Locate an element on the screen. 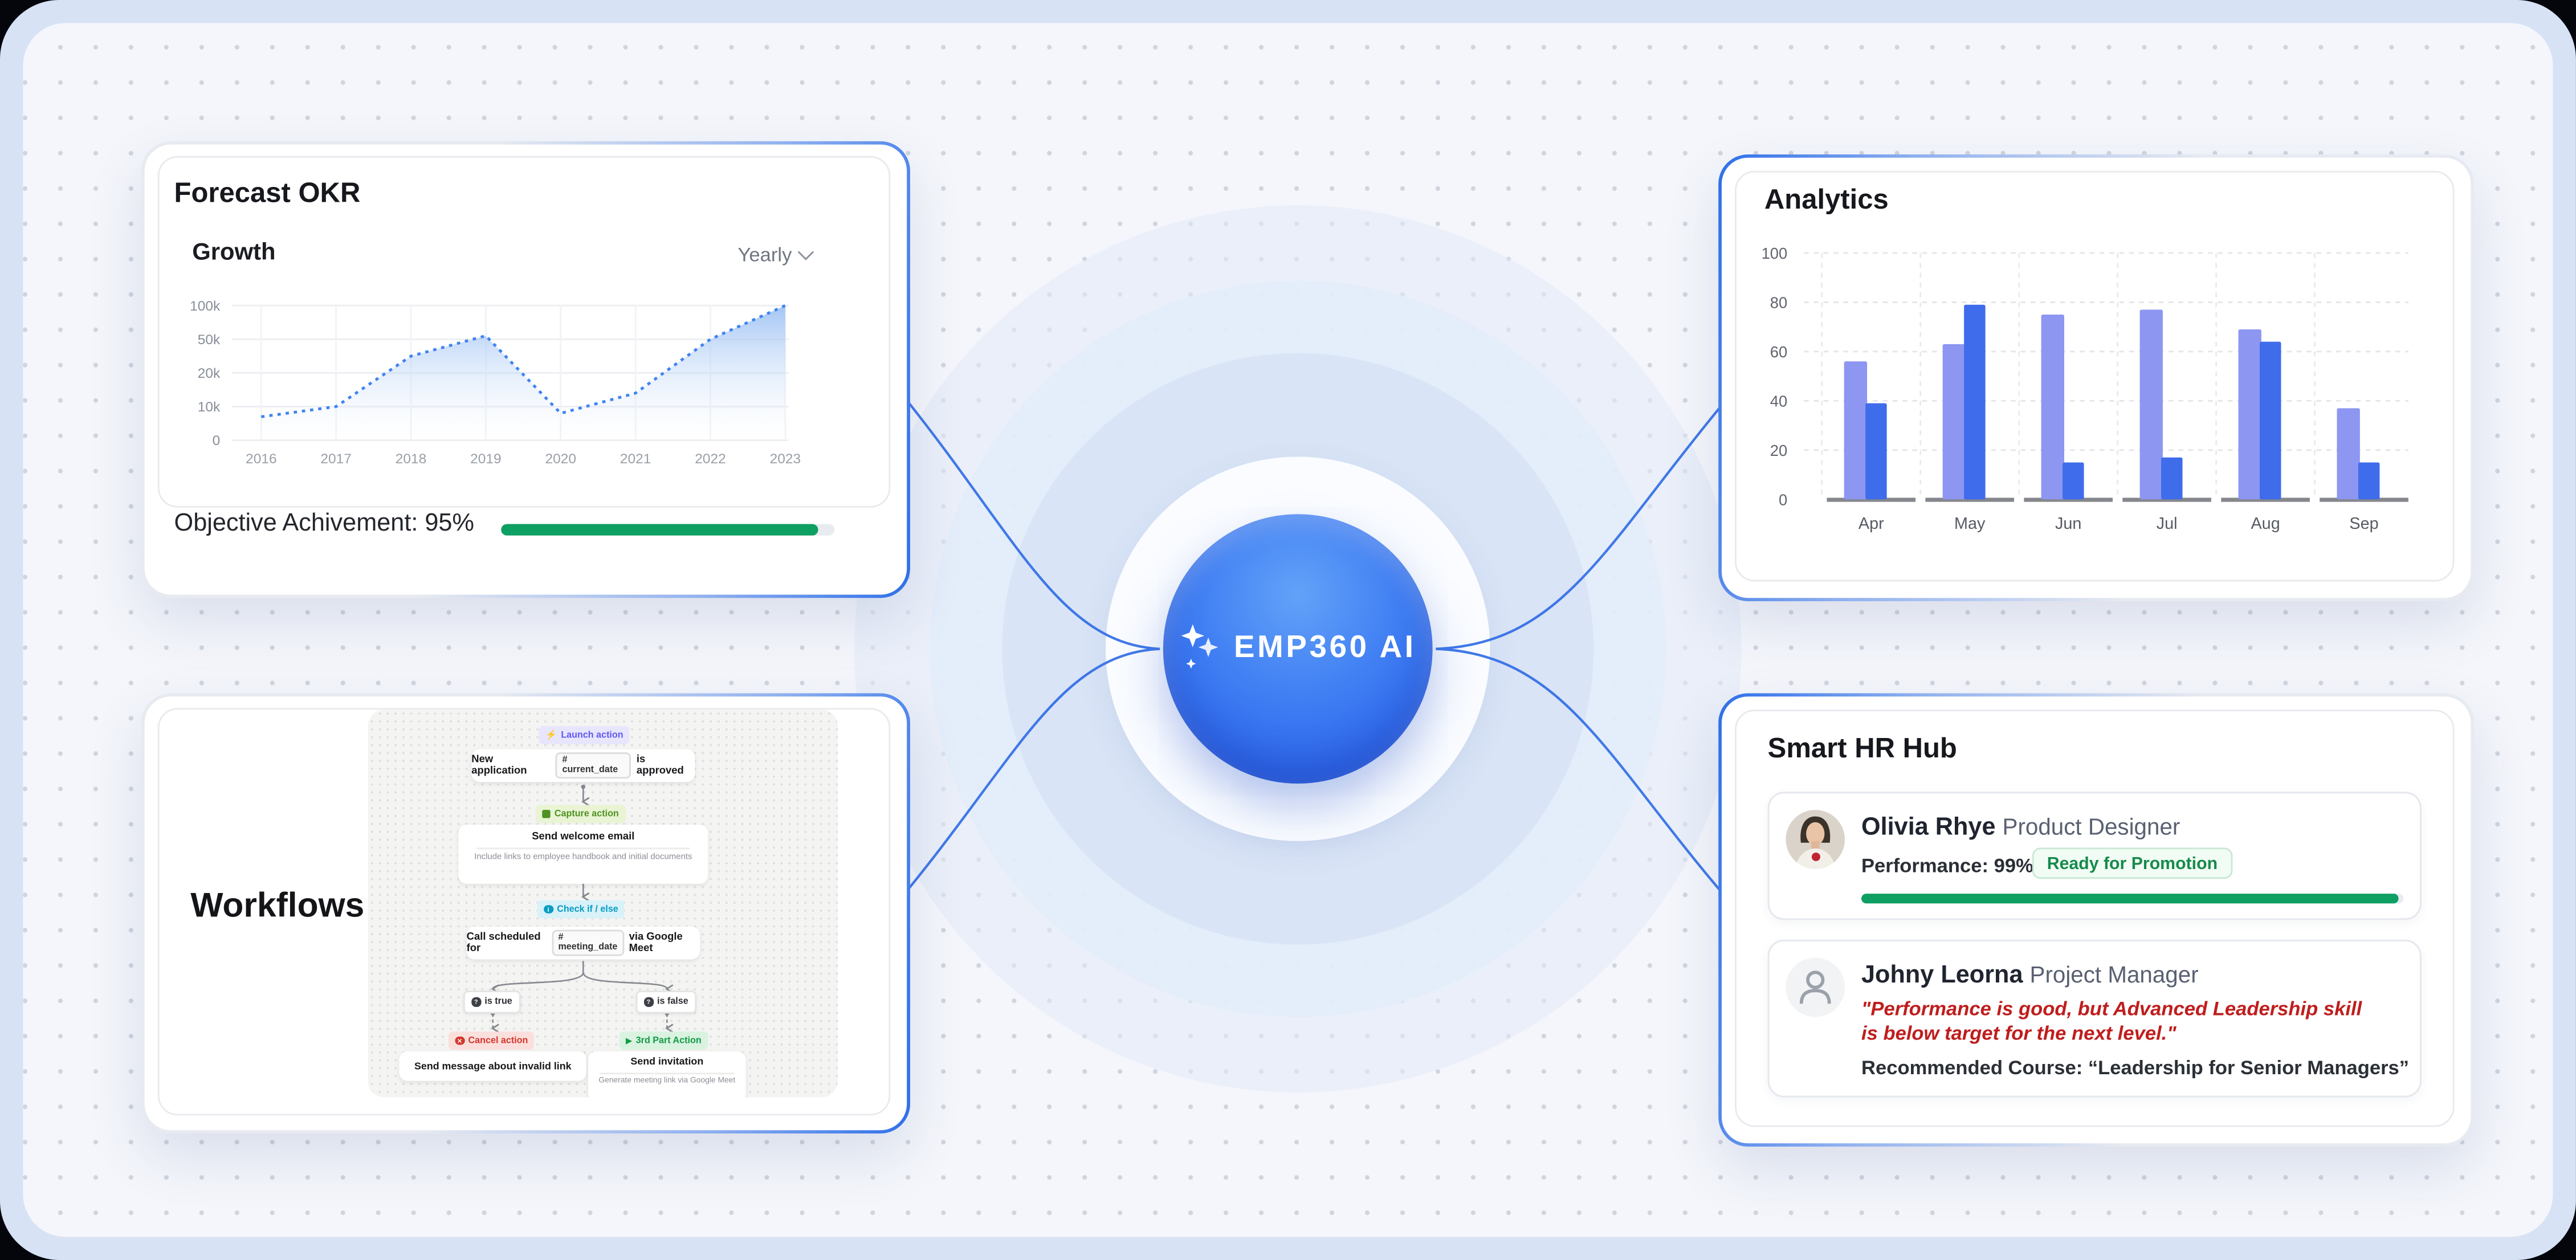 The image size is (2576, 1260). is-true-label: is true is located at coordinates (498, 1002).